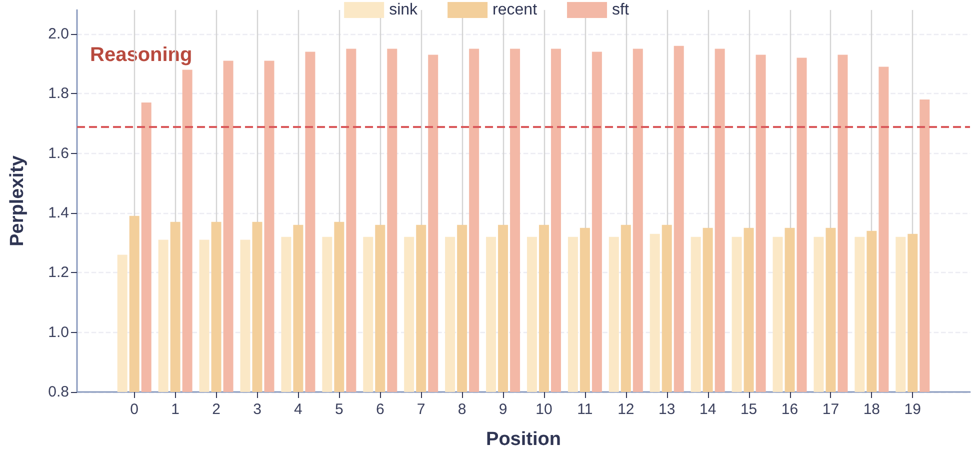 This screenshot has width=973, height=454. Describe the element at coordinates (175, 409) in the screenshot. I see `x-tick-label: 1` at that location.